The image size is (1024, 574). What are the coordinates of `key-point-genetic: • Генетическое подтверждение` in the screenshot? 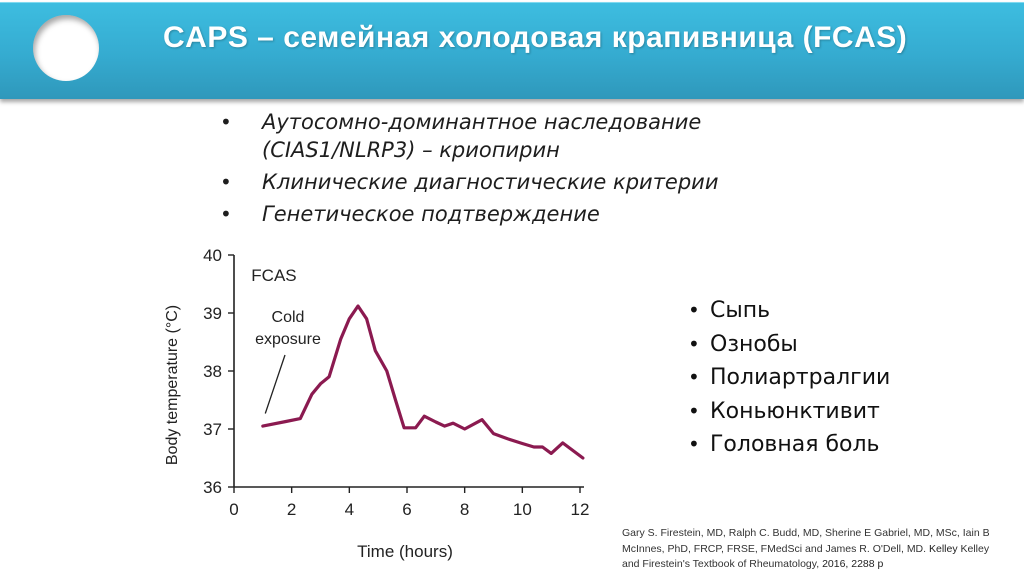 It's located at (465, 214).